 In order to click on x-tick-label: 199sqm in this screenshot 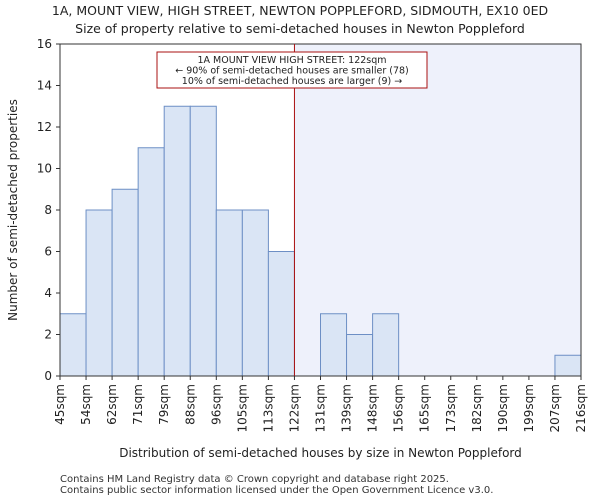, I will do `click(529, 408)`.